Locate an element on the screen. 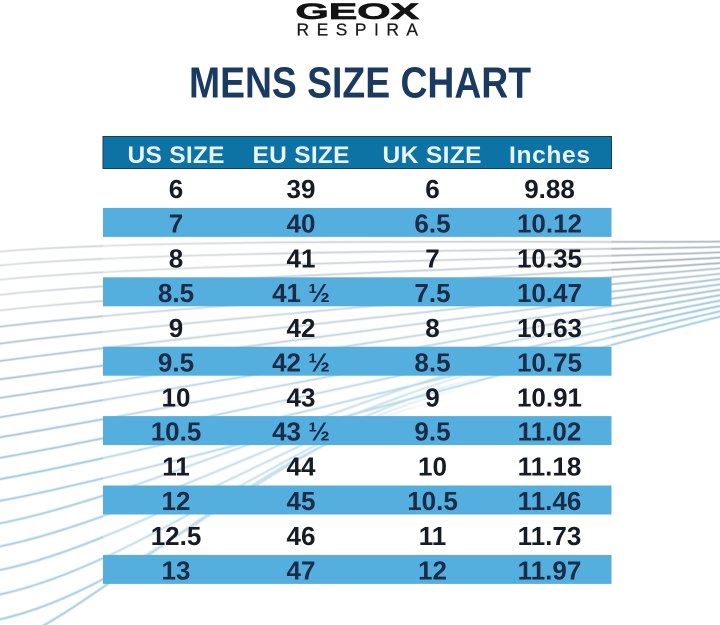 This screenshot has width=720, height=625. svg-text: 43 ½ is located at coordinates (301, 432).